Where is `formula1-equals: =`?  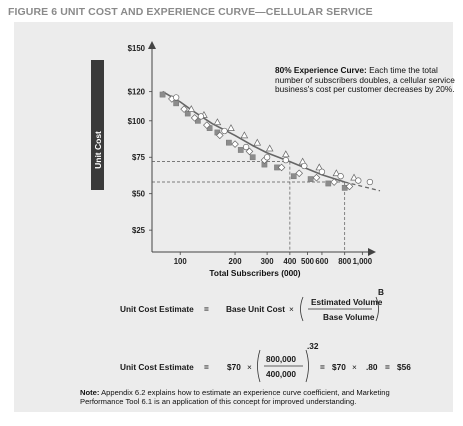 formula1-equals: = is located at coordinates (206, 309).